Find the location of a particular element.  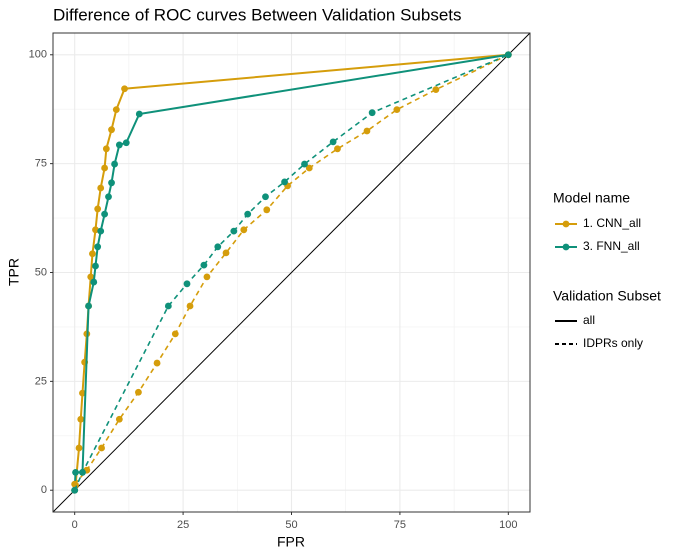

legend-label: IDPRs only is located at coordinates (613, 343).